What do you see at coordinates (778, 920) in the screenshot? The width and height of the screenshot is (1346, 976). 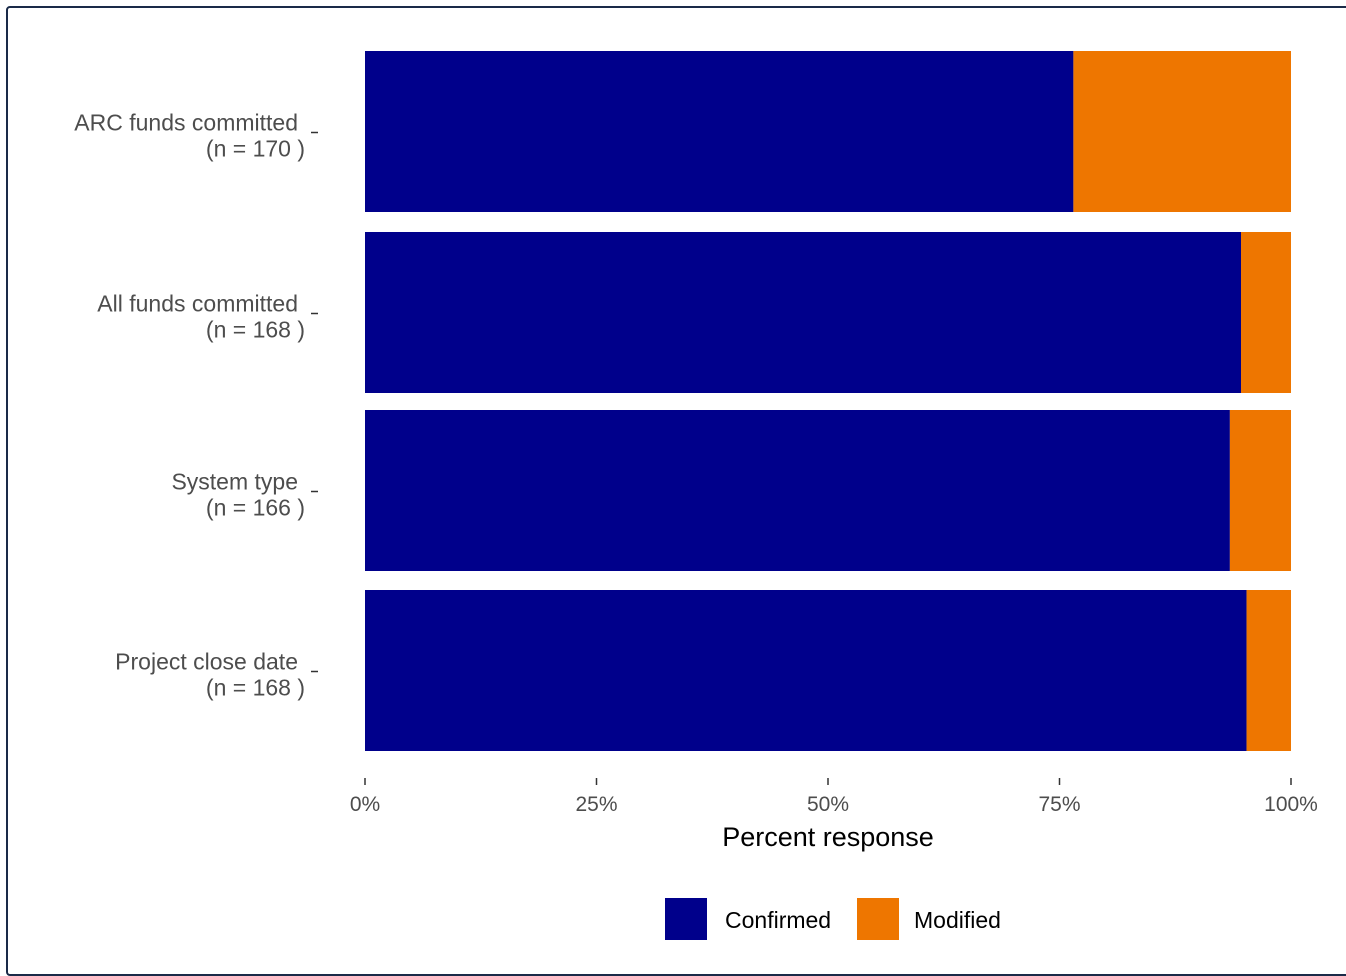 I see `legend-label-confirmed: Confirmed` at bounding box center [778, 920].